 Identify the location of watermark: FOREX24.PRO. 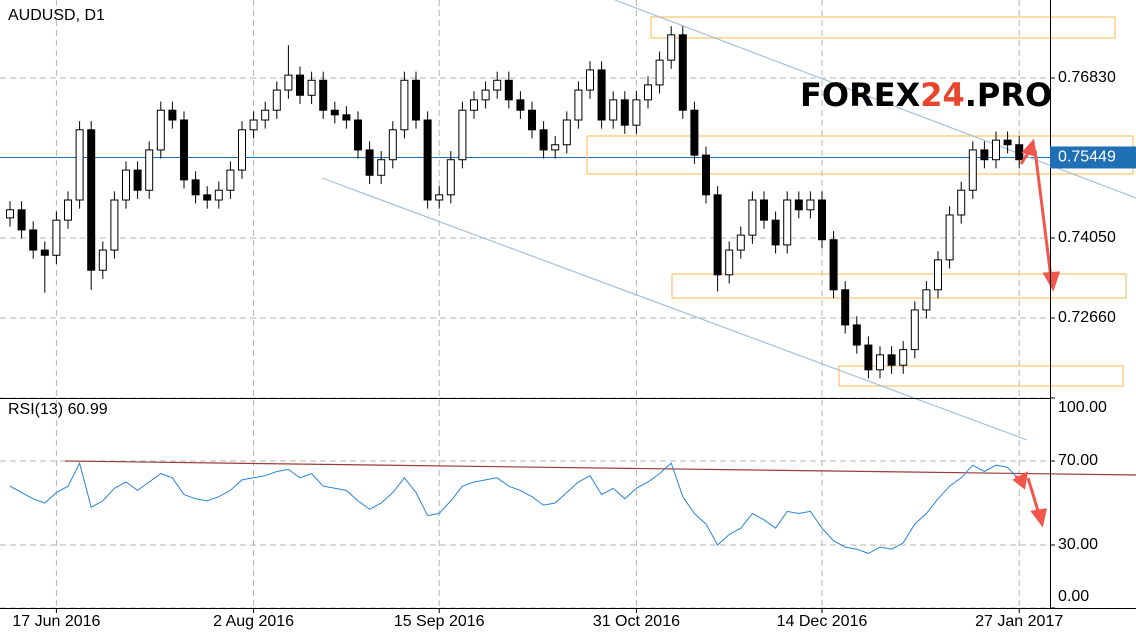
(926, 95).